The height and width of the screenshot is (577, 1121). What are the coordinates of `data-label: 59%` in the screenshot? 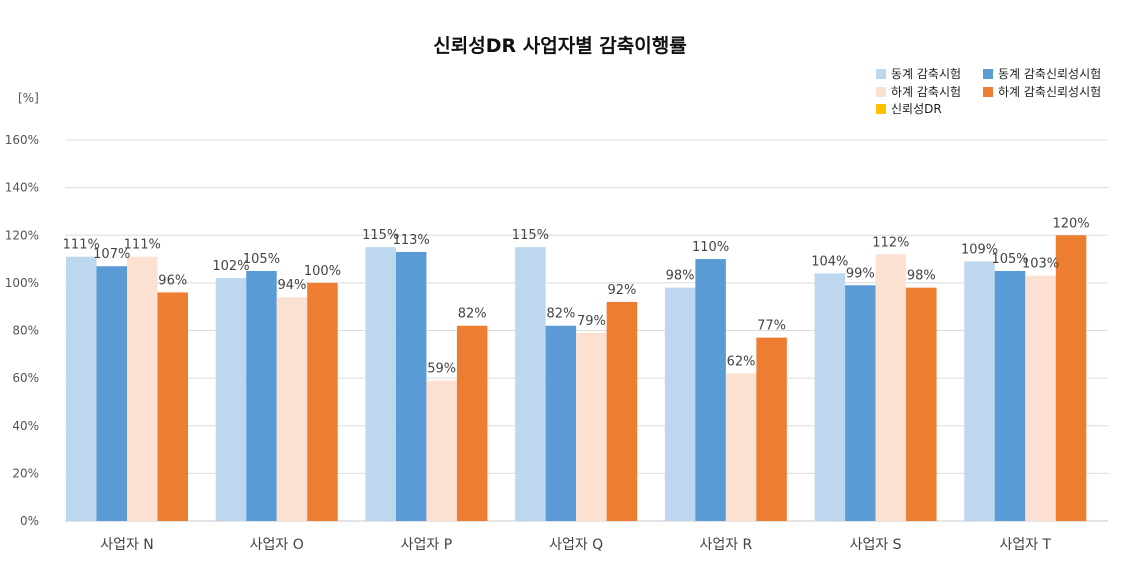 It's located at (441, 369).